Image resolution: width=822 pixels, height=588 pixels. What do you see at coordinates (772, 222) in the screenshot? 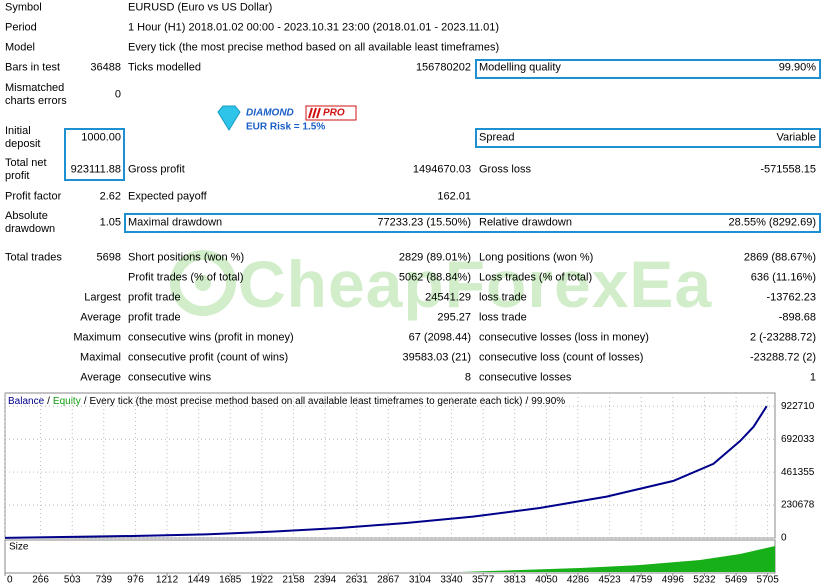
I see `report-value: 28.55% (8292.69)` at bounding box center [772, 222].